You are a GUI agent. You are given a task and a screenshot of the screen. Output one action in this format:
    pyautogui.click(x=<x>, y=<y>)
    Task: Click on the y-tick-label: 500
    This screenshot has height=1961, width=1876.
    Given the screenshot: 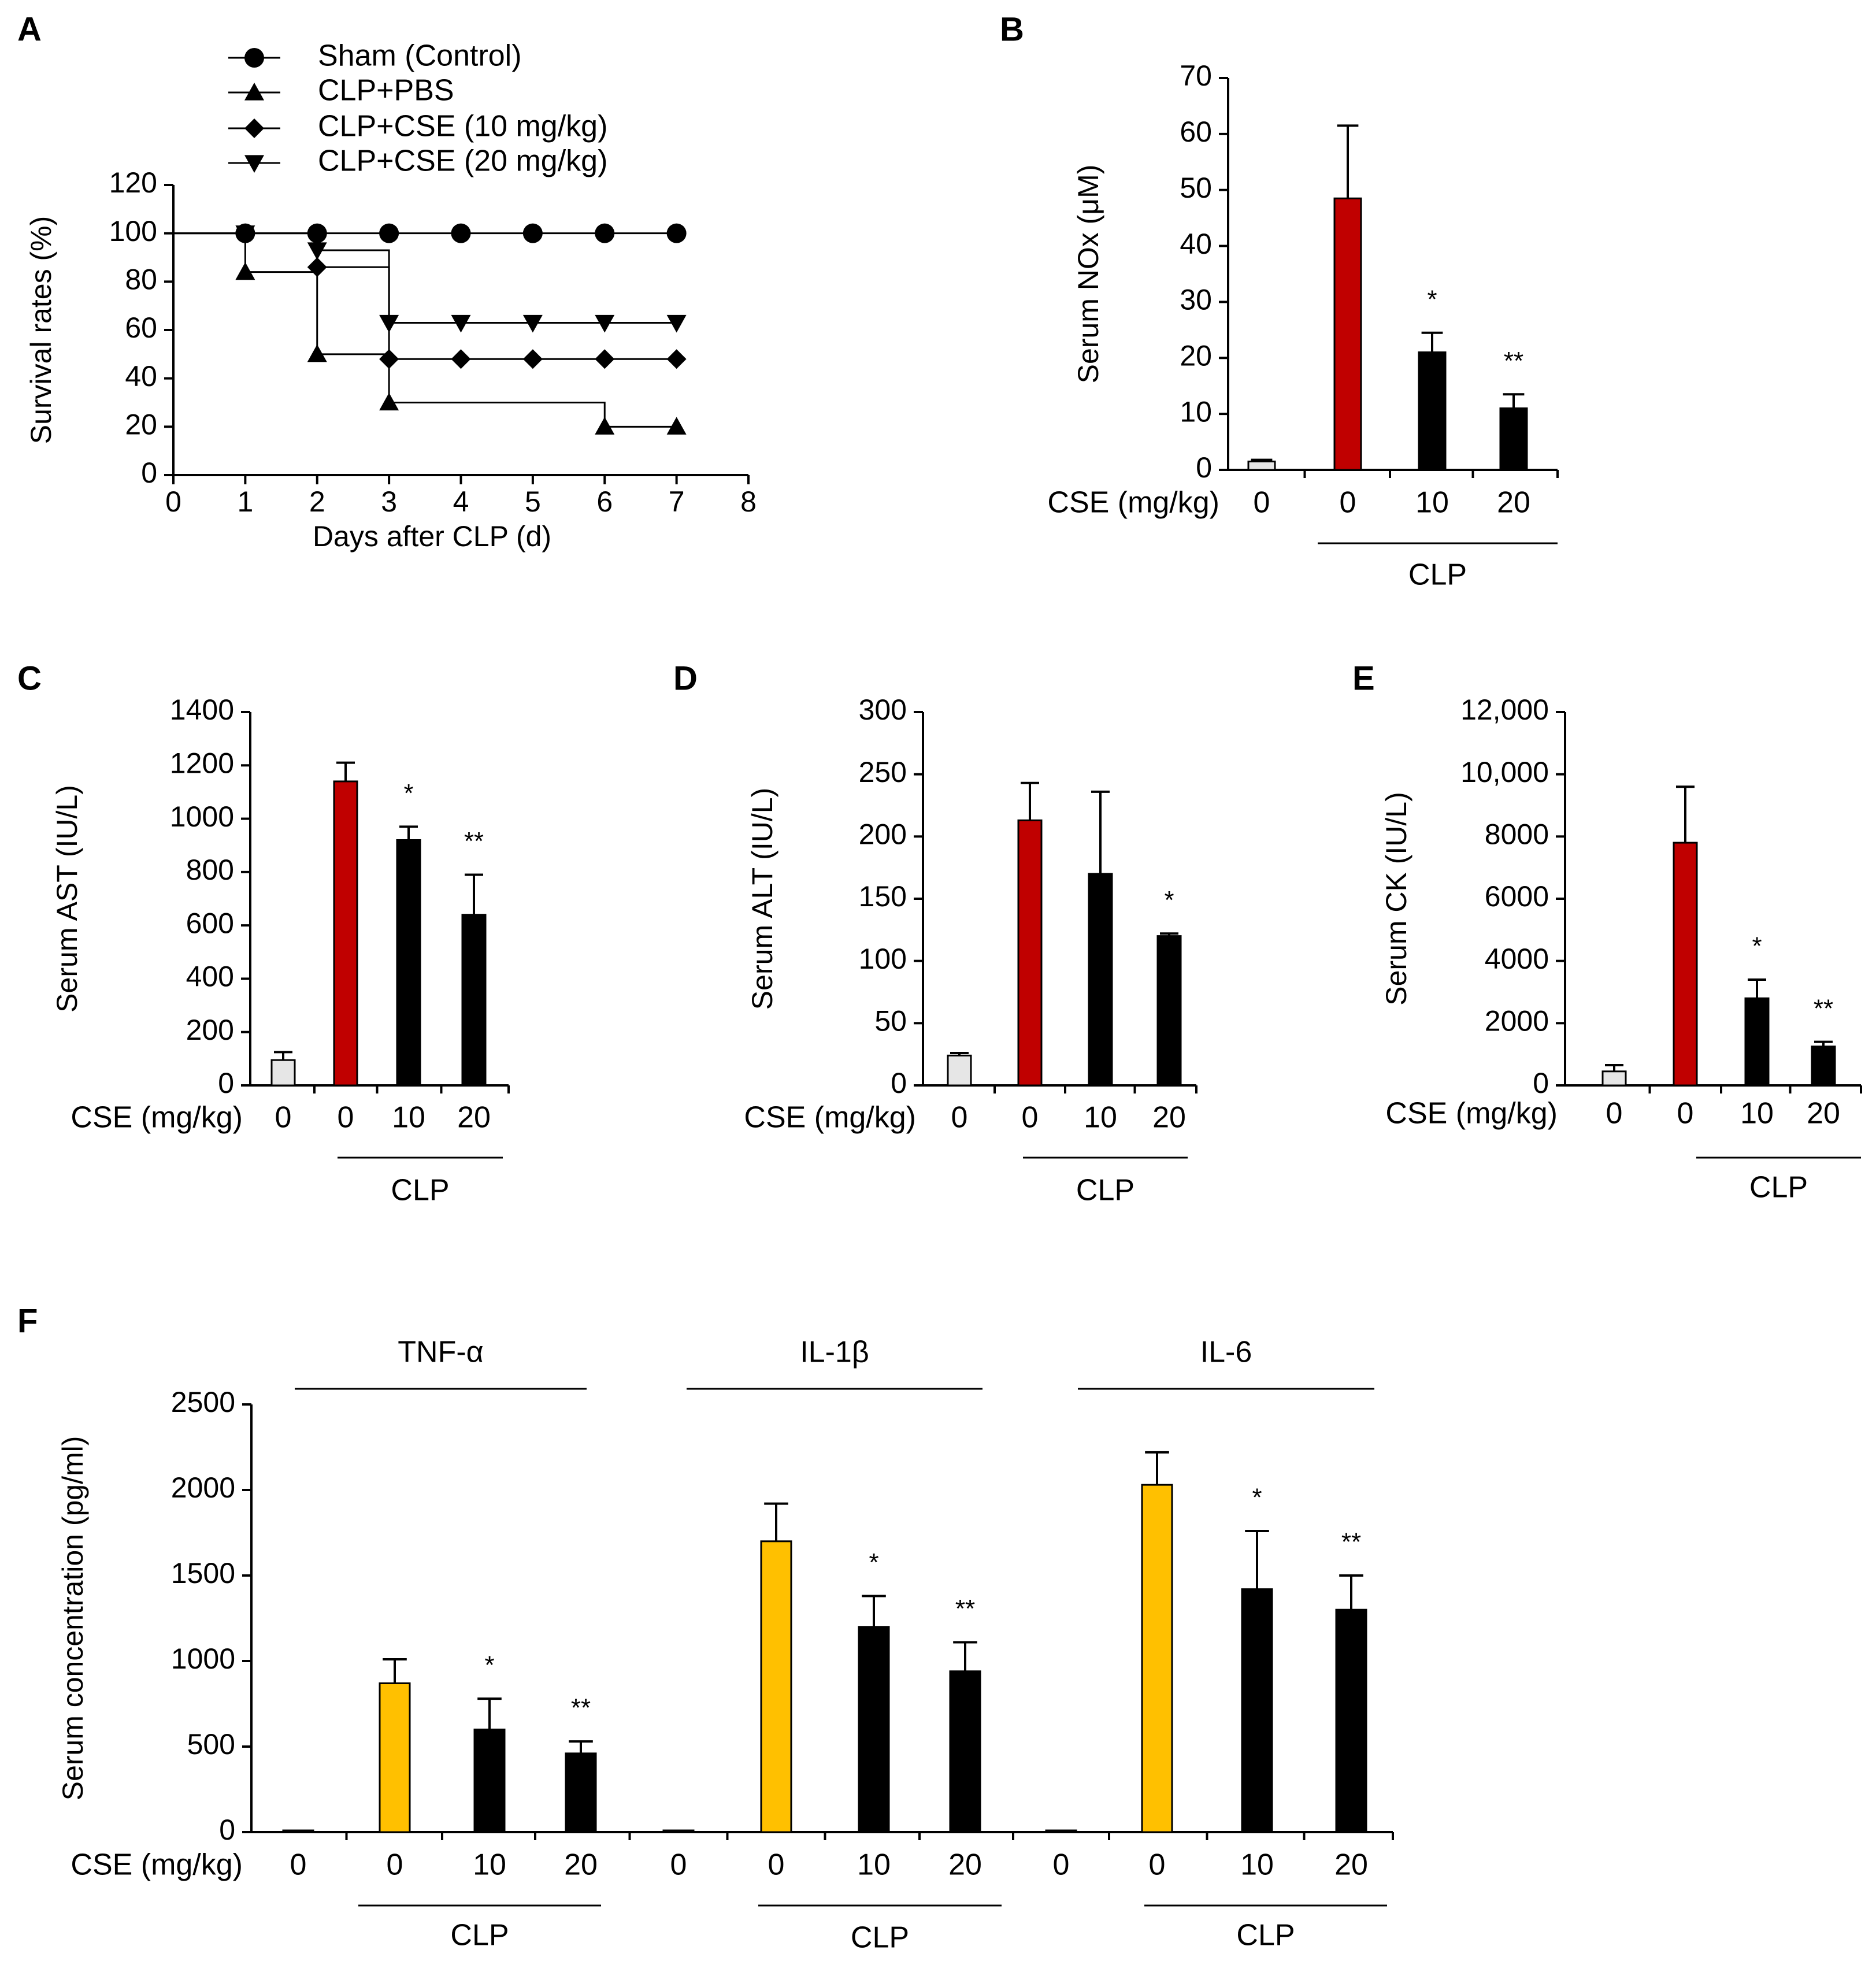 What is the action you would take?
    pyautogui.click(x=211, y=1744)
    